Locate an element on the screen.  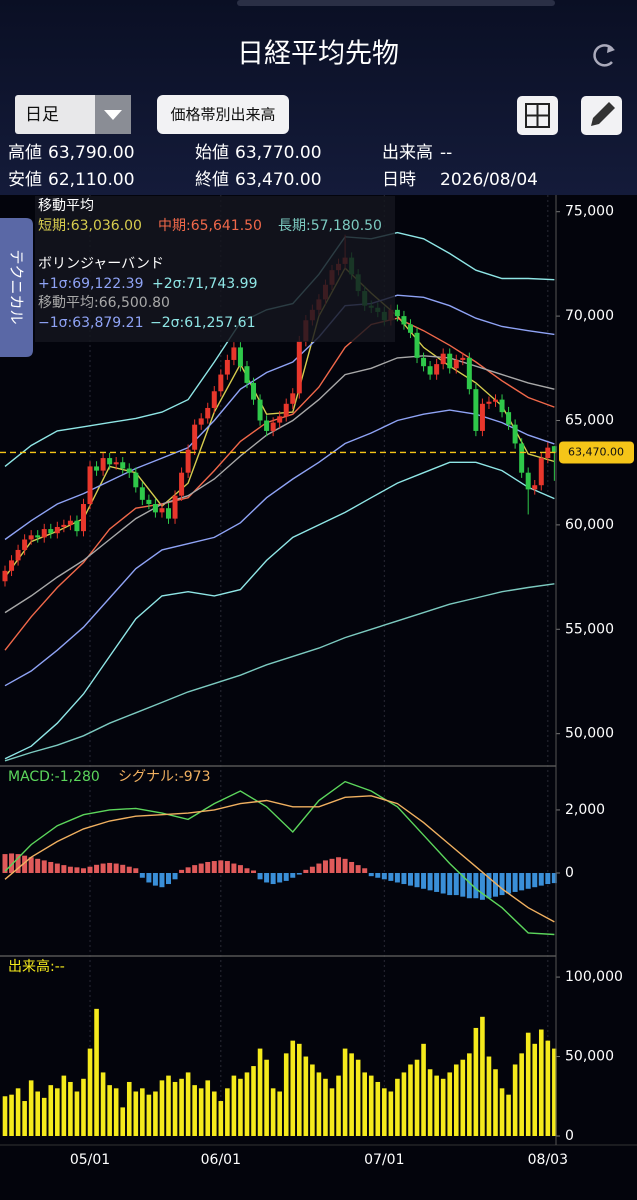
legend-entry: 短期:63,036.00 is located at coordinates (90, 226).